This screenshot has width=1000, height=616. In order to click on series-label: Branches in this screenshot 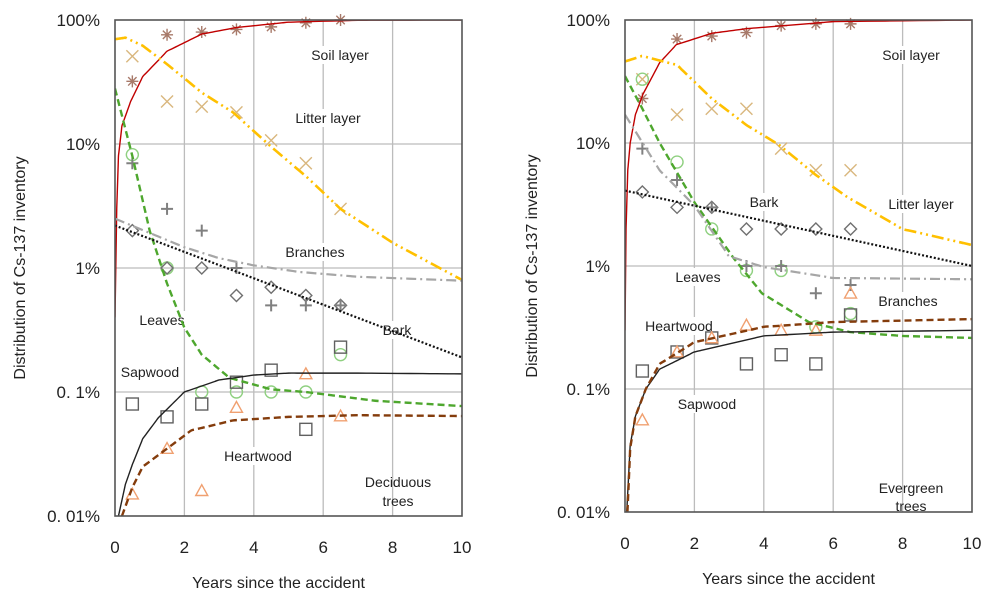, I will do `click(907, 301)`.